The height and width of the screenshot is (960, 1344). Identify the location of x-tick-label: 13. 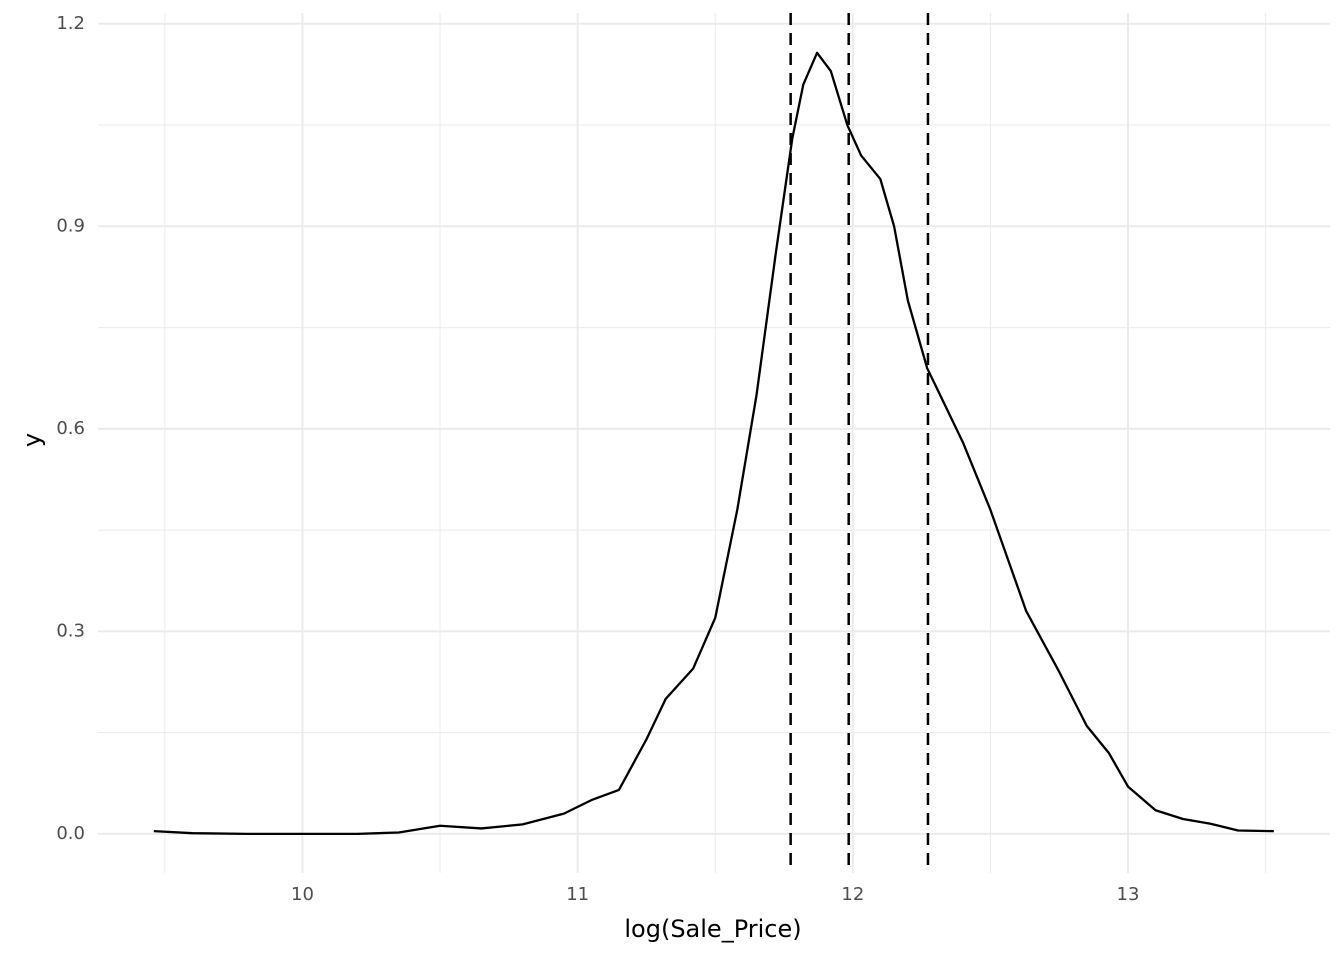
(1128, 894).